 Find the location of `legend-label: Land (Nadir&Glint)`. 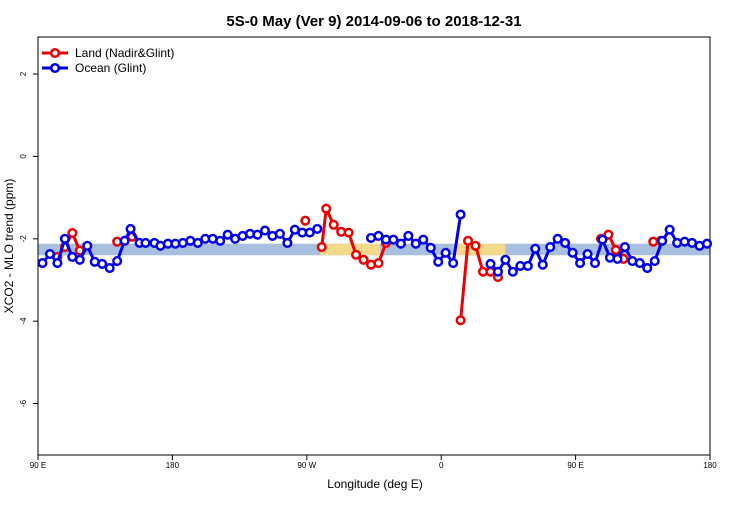

legend-label: Land (Nadir&Glint) is located at coordinates (124, 53).